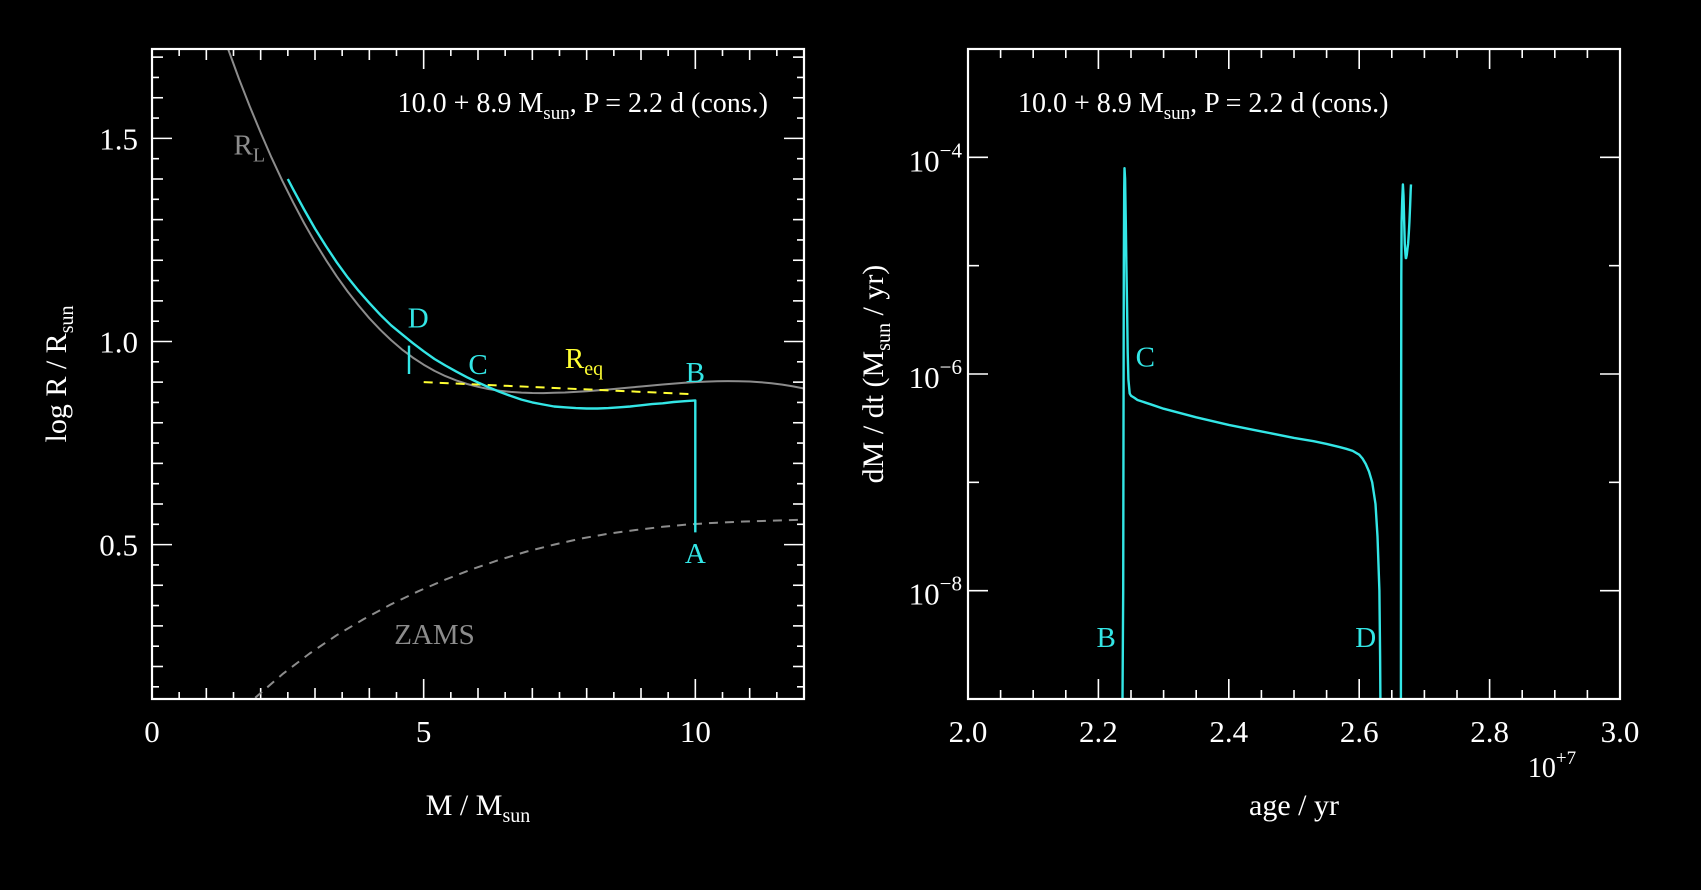  I want to click on left-y-tick-label: 1.5, so click(118, 138).